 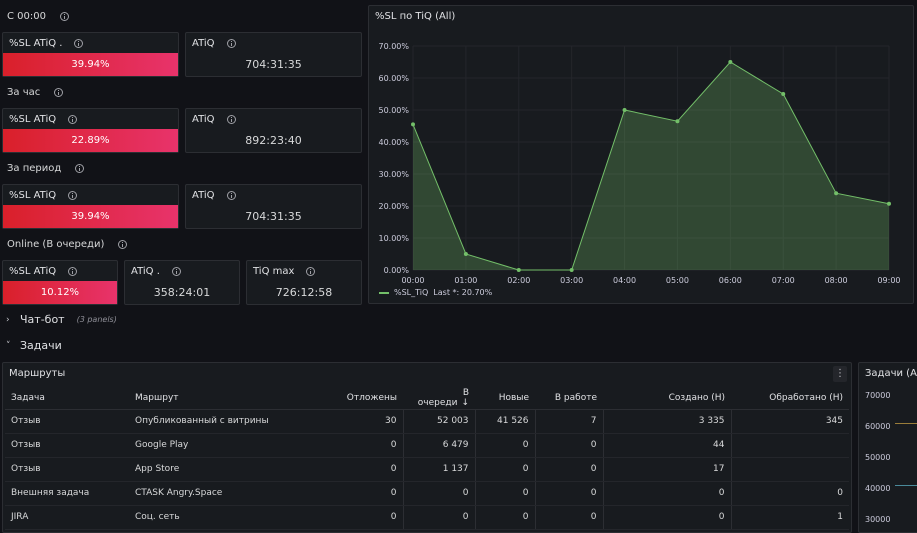 I want to click on column-header: Задача, so click(x=67, y=398).